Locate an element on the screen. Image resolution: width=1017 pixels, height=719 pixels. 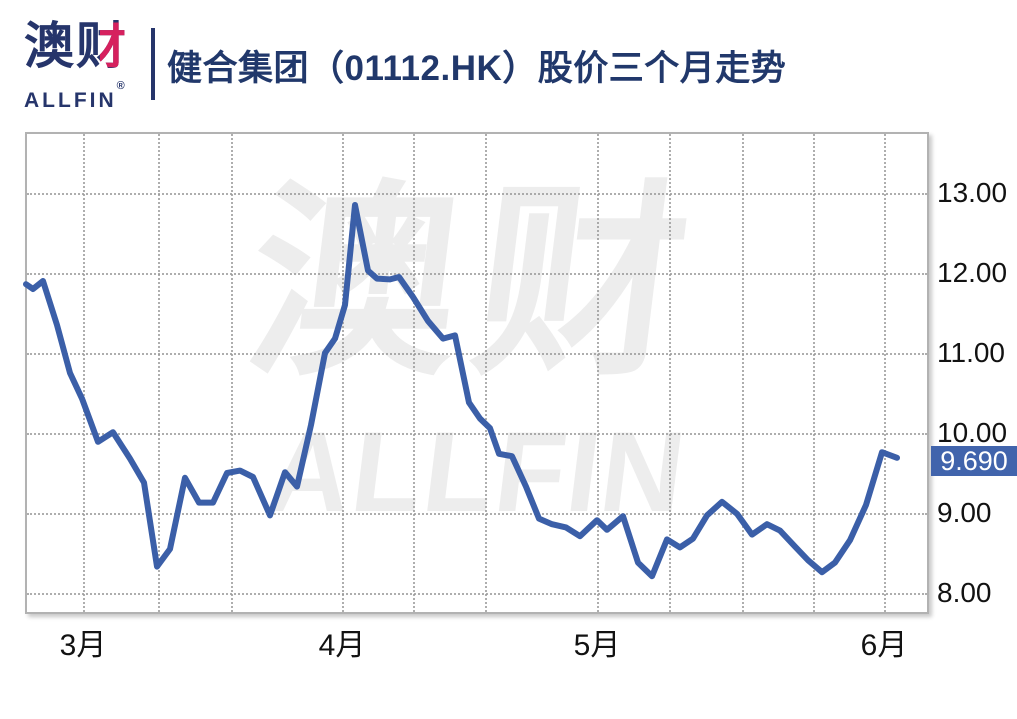
registered-mark: ® is located at coordinates (120, 86).